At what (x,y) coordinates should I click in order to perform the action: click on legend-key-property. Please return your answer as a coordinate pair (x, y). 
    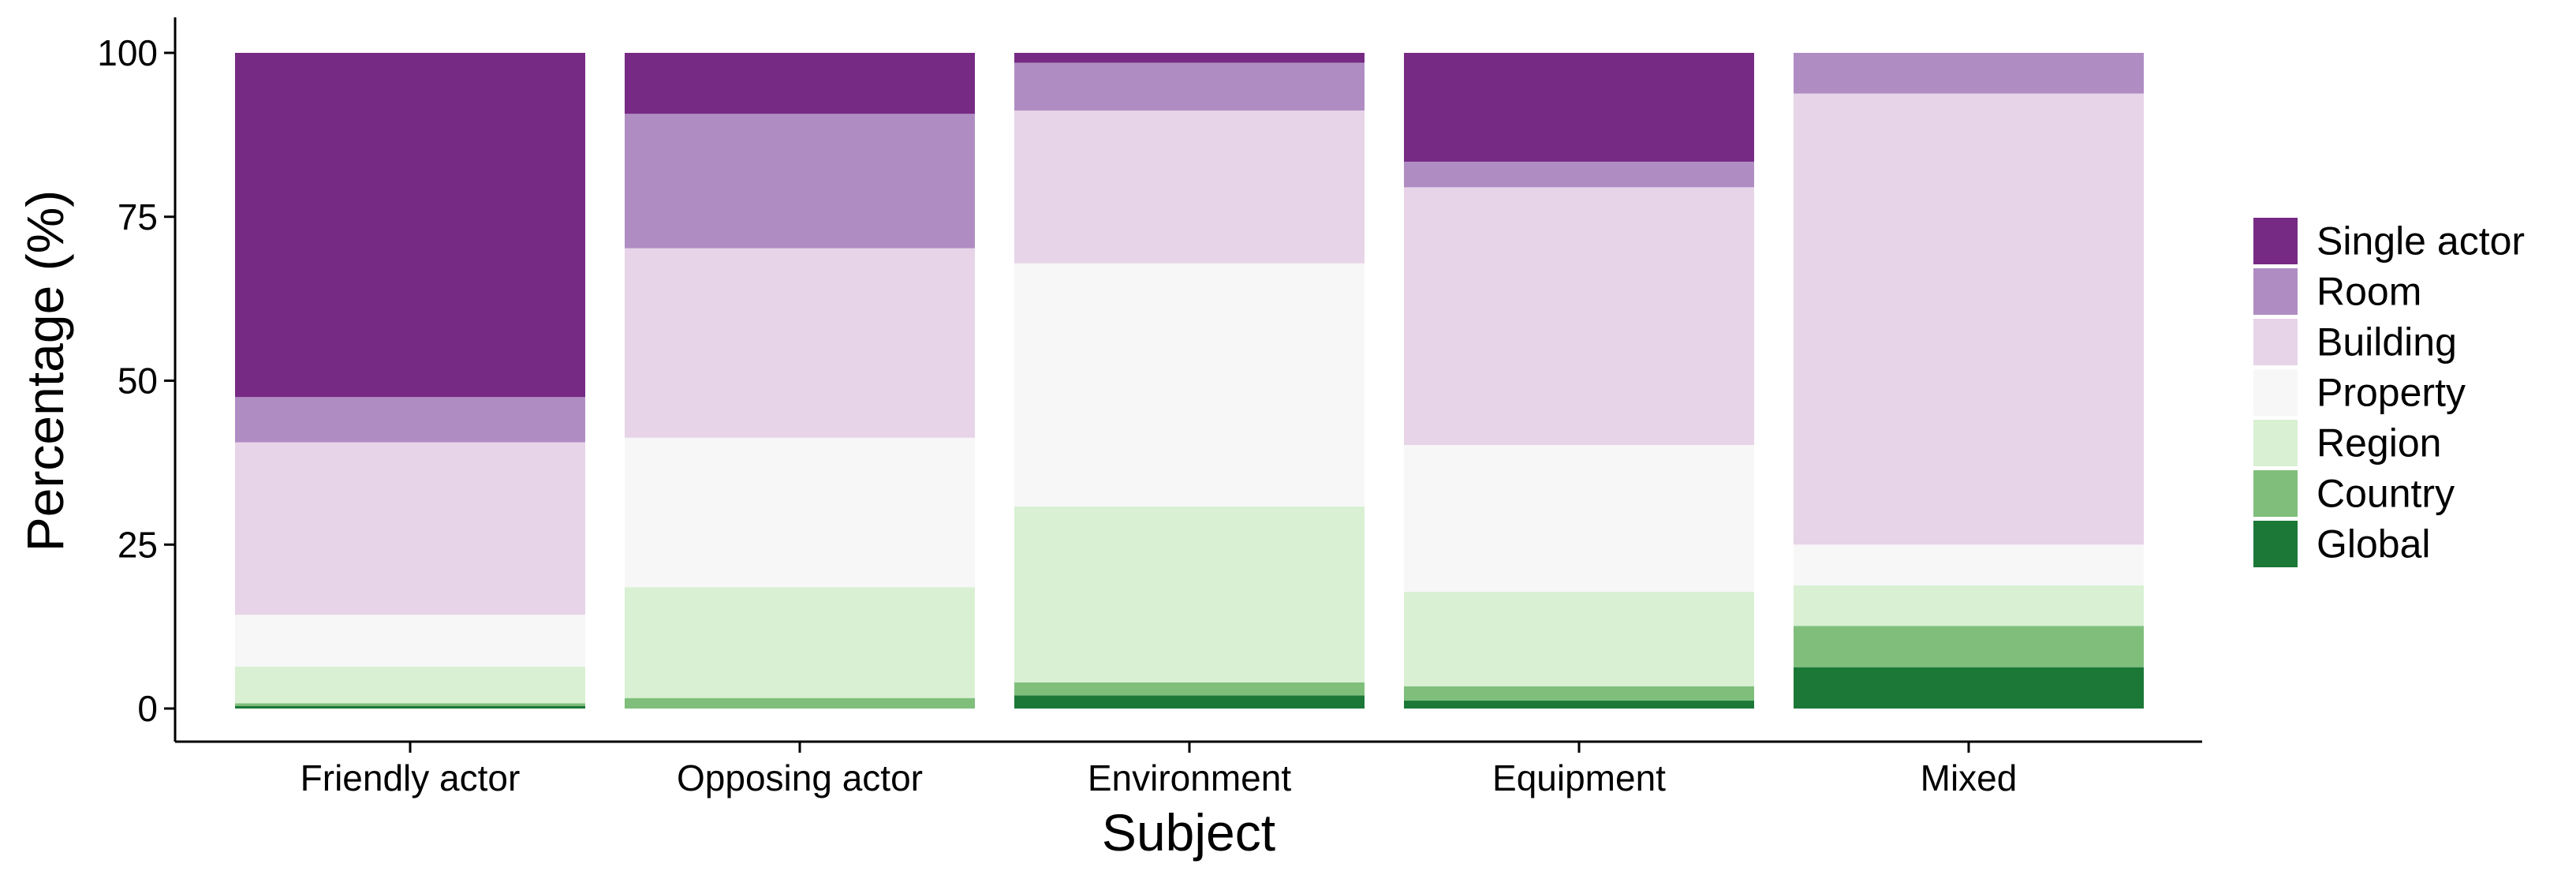
    Looking at the image, I should click on (2275, 392).